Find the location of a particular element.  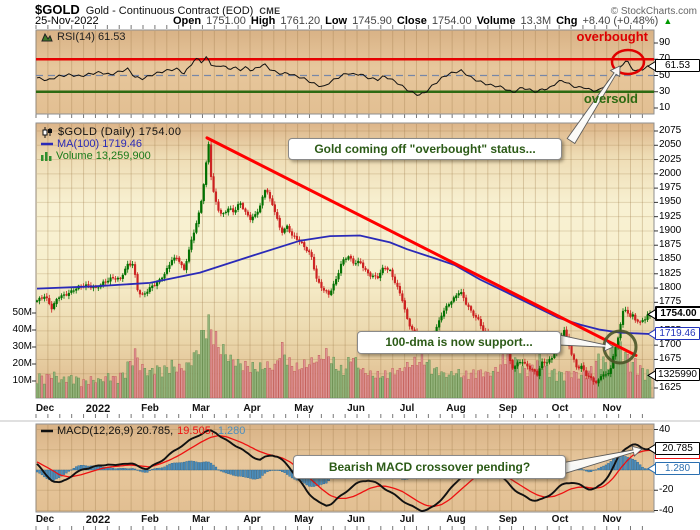

macd-tick-label: 40 is located at coordinates (665, 429).